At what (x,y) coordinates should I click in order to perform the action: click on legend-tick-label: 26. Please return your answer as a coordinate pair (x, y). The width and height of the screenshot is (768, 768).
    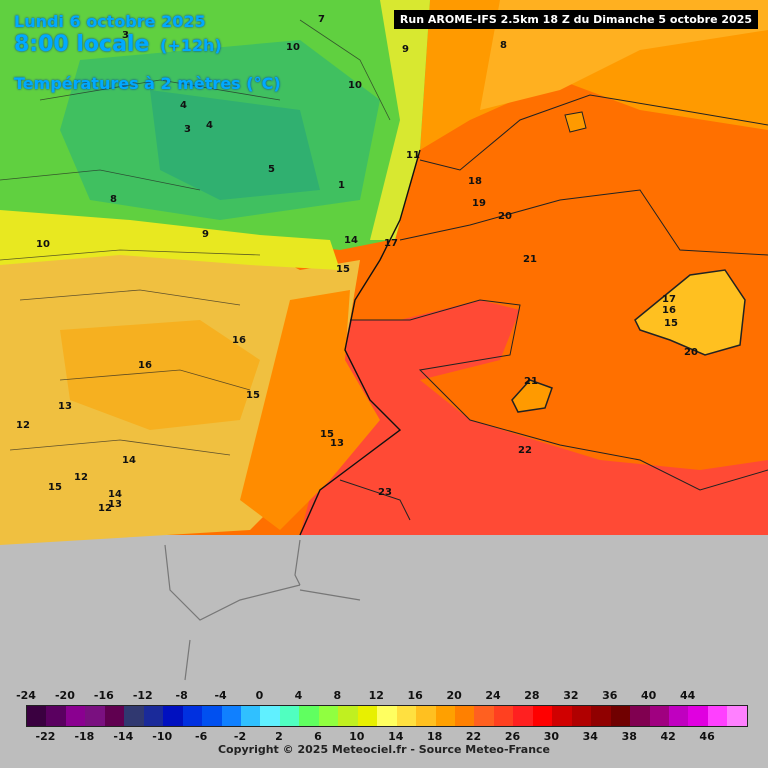
    Looking at the image, I should click on (512, 736).